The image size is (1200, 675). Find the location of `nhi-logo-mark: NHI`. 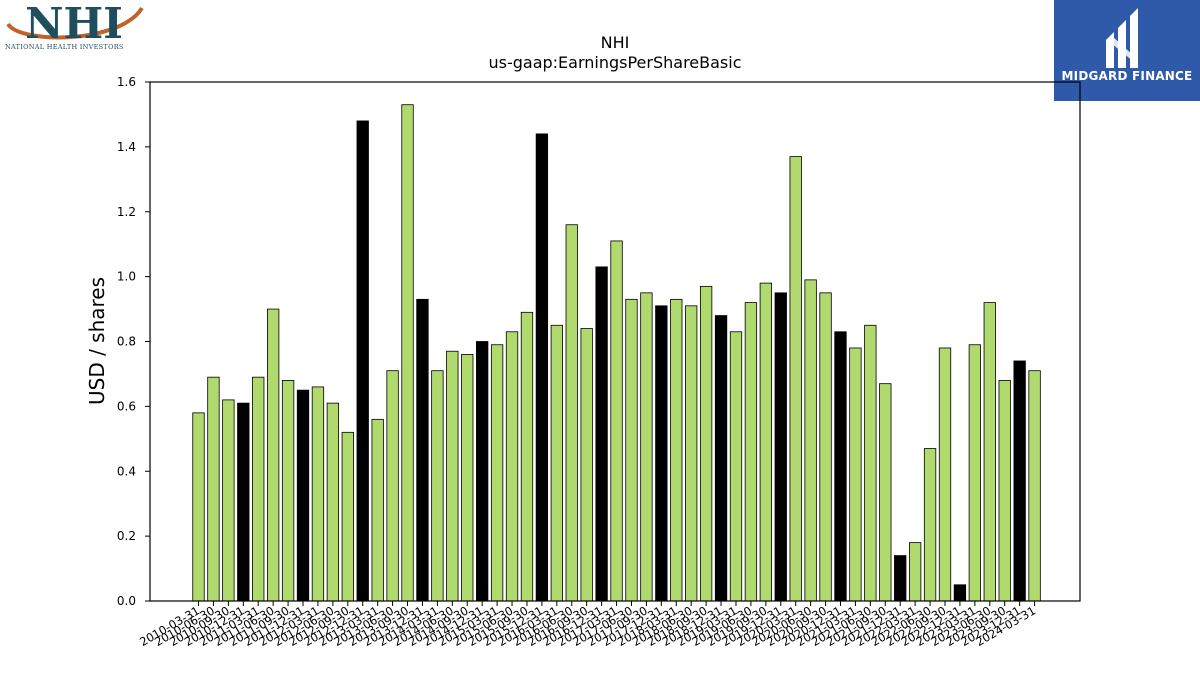

nhi-logo-mark: NHI is located at coordinates (75, 24).